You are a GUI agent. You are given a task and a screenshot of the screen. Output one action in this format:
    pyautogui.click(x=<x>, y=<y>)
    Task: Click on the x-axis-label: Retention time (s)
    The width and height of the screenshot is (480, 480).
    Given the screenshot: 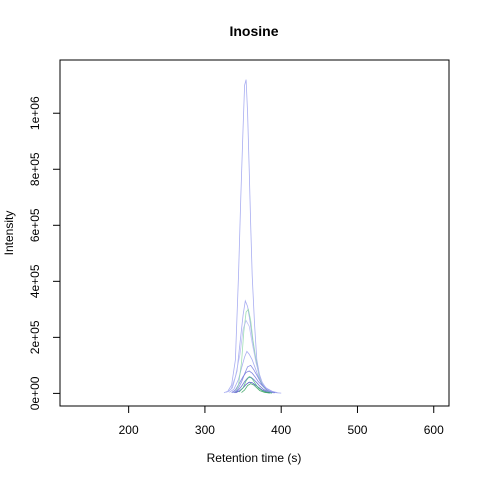 What is the action you would take?
    pyautogui.click(x=254, y=458)
    